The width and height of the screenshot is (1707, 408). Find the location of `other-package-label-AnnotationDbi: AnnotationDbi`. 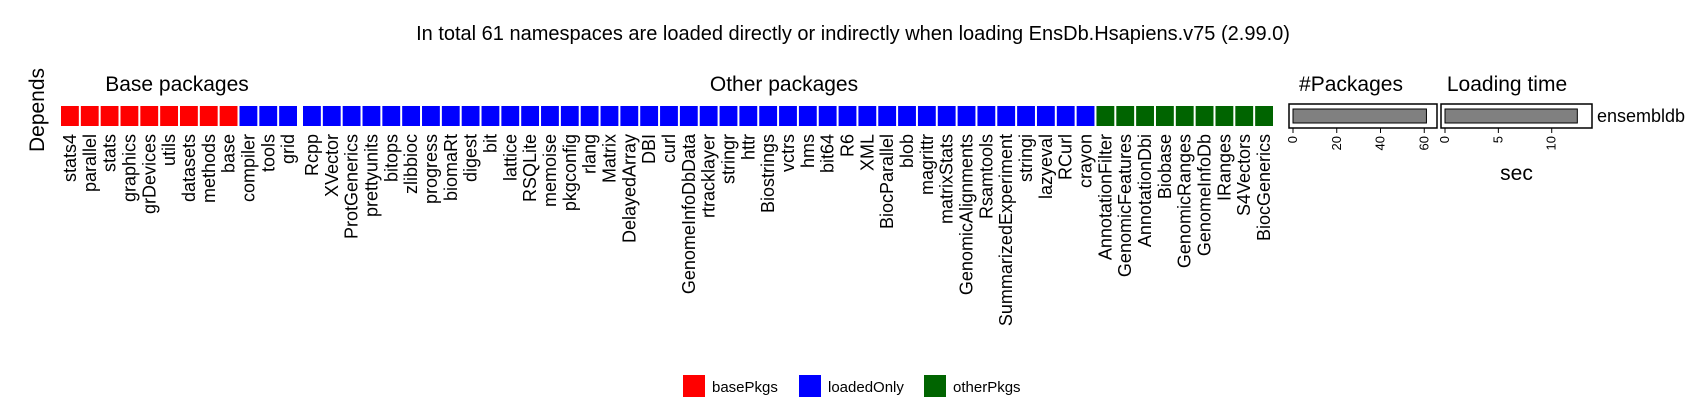

other-package-label-AnnotationDbi: AnnotationDbi is located at coordinates (1145, 190).